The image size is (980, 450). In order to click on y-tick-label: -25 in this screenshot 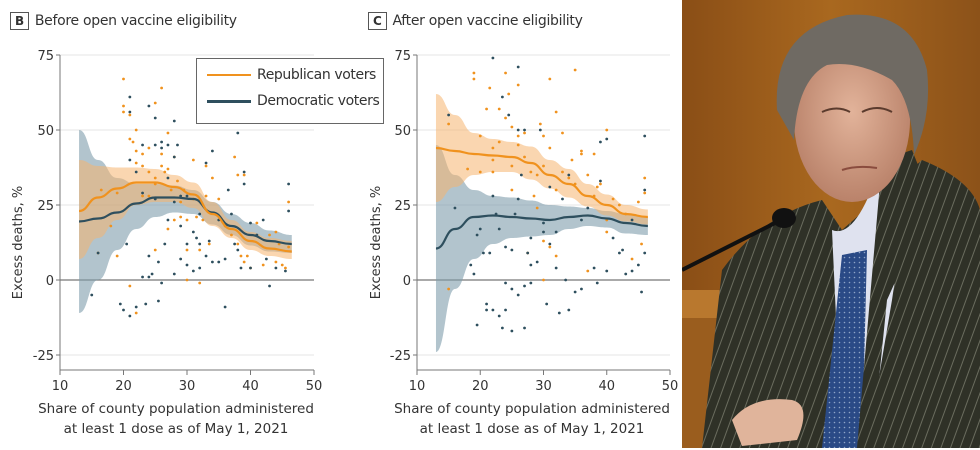, I will do `click(400, 356)`.